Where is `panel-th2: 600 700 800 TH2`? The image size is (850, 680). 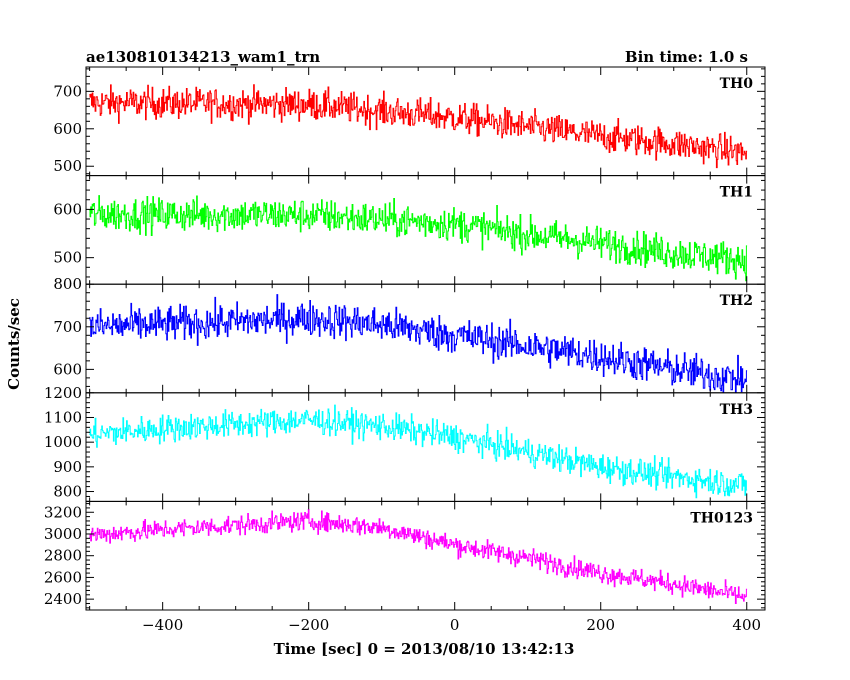 panel-th2: 600 700 800 TH2 is located at coordinates (409, 334).